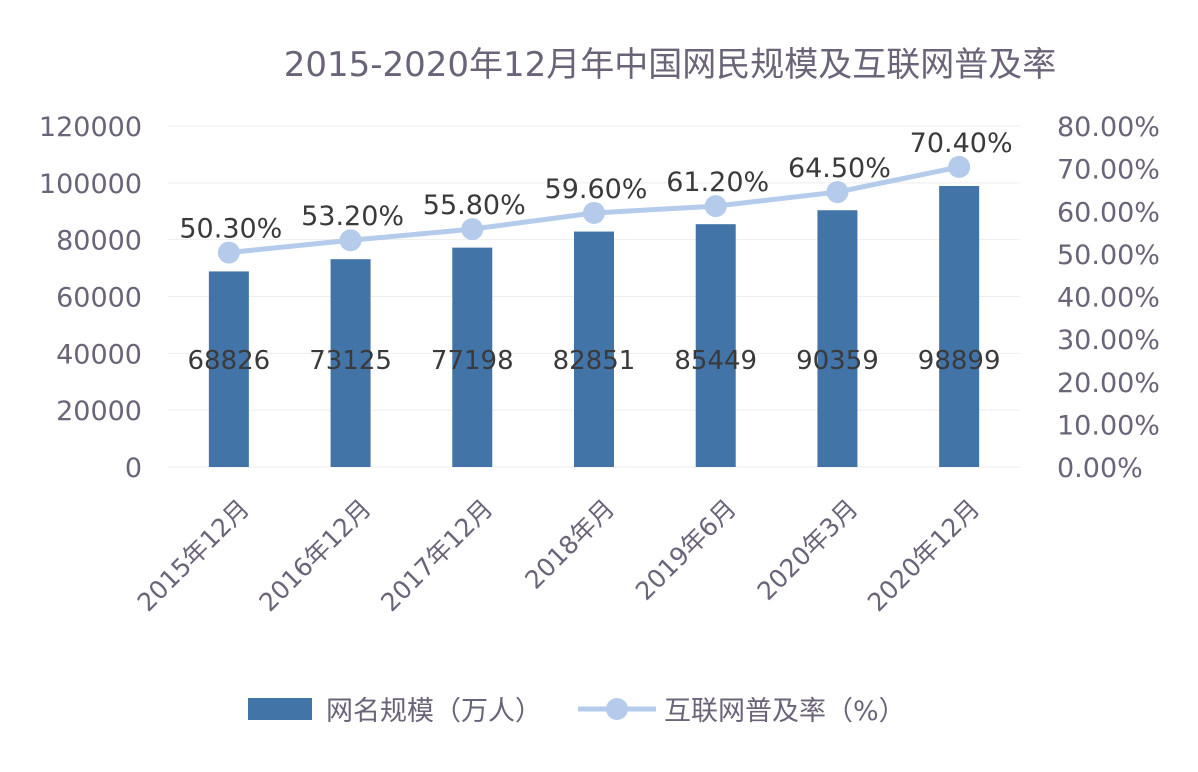 The height and width of the screenshot is (772, 1198). I want to click on x-tick-label: 2017年12月, so click(436, 555).